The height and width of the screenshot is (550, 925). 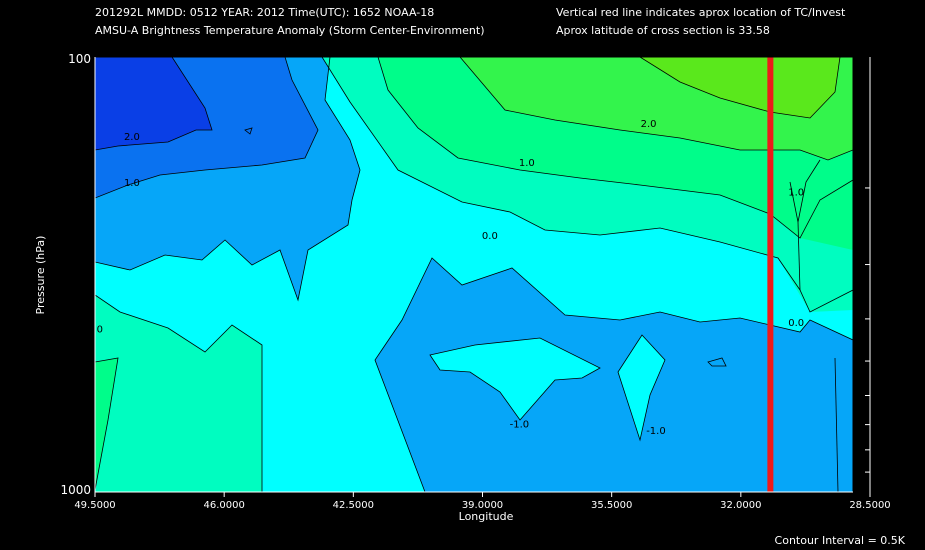 What do you see at coordinates (840, 540) in the screenshot?
I see `contour-interval-note: Contour Interval = 0.5K` at bounding box center [840, 540].